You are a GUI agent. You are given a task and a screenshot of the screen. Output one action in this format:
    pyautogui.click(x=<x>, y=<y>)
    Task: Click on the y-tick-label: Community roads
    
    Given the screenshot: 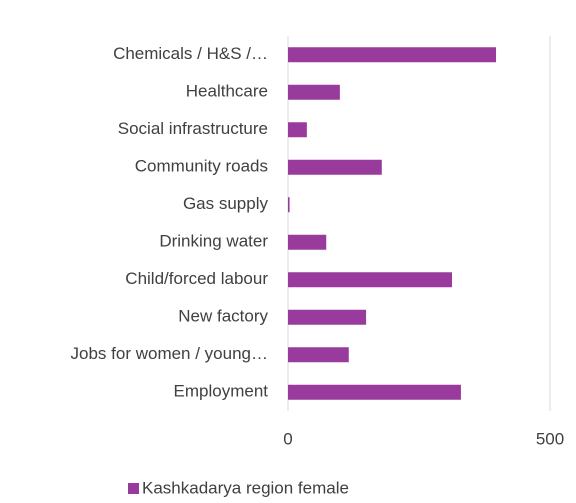 What is the action you would take?
    pyautogui.click(x=201, y=166)
    